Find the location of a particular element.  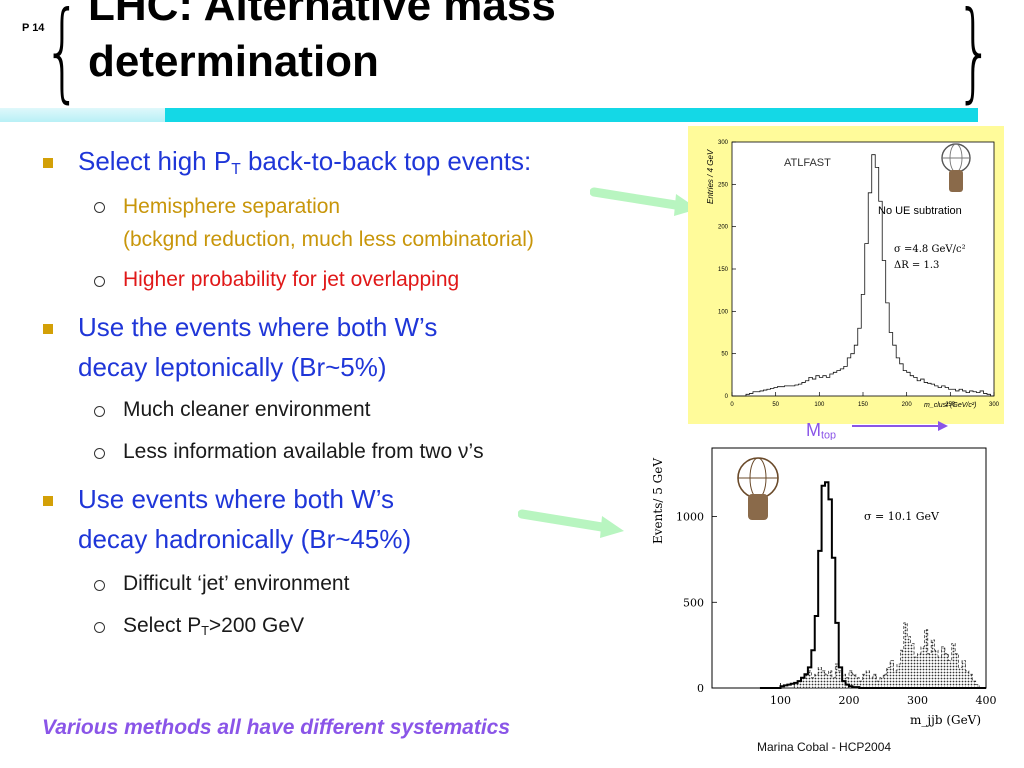

bullet-3-line-2: decay hadronically (Br~45%) is located at coordinates (245, 539).